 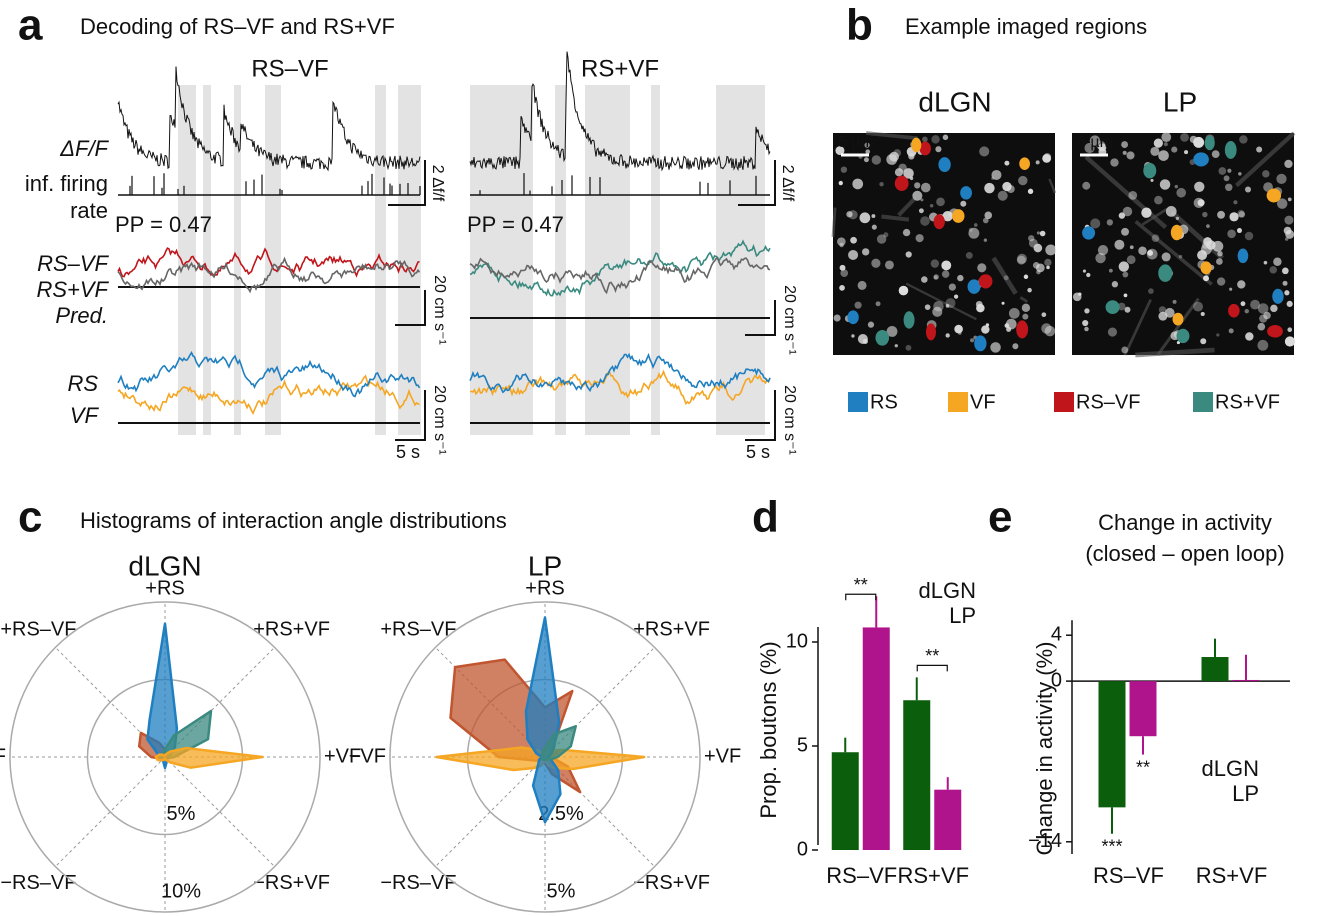 What do you see at coordinates (490, 811) in the screenshot?
I see `spoke` at bounding box center [490, 811].